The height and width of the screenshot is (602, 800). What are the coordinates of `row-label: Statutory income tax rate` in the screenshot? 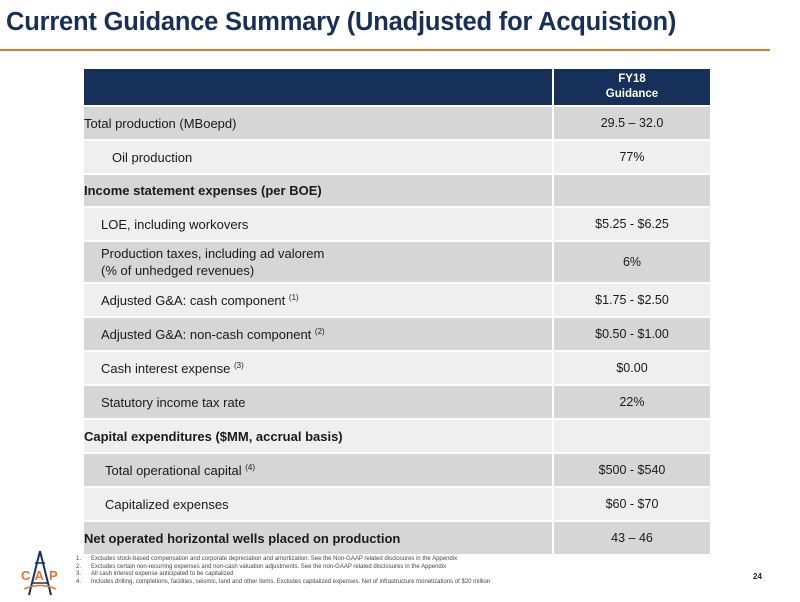 It's located at (318, 402).